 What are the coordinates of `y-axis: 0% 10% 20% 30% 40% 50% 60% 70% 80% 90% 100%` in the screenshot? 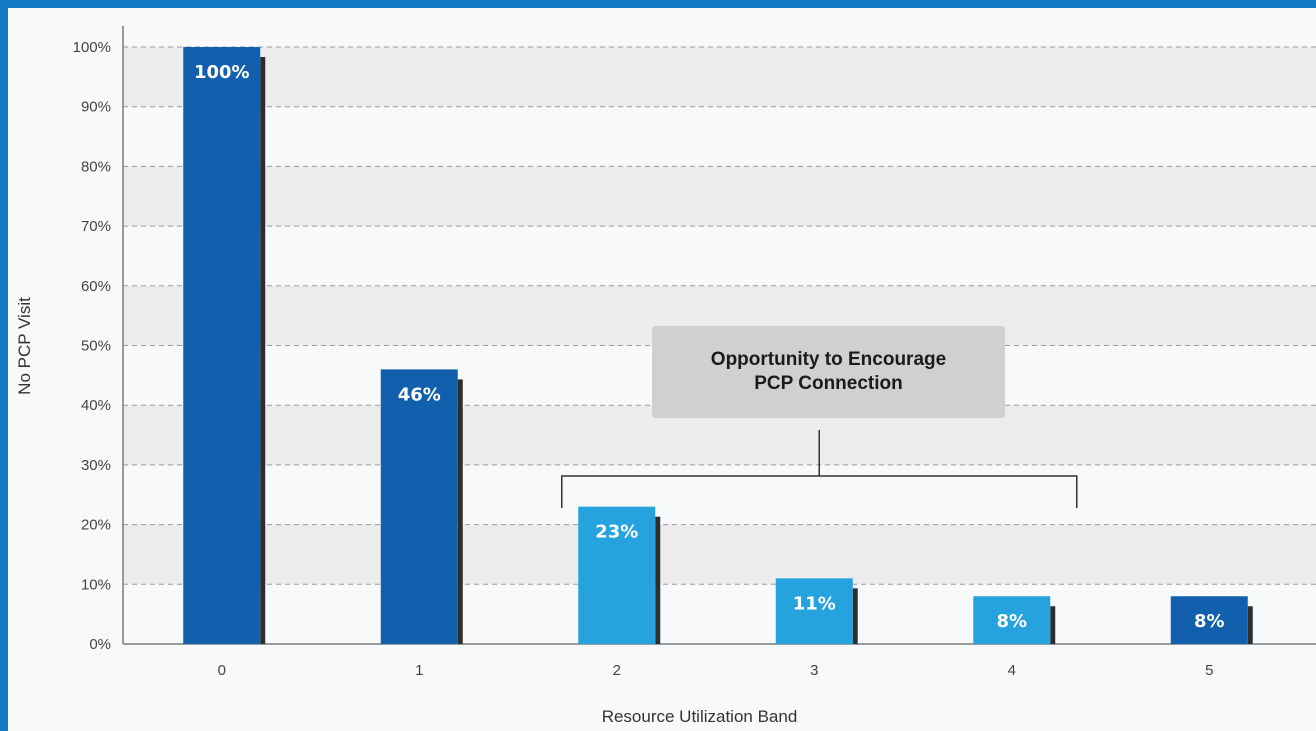 It's located at (98, 339).